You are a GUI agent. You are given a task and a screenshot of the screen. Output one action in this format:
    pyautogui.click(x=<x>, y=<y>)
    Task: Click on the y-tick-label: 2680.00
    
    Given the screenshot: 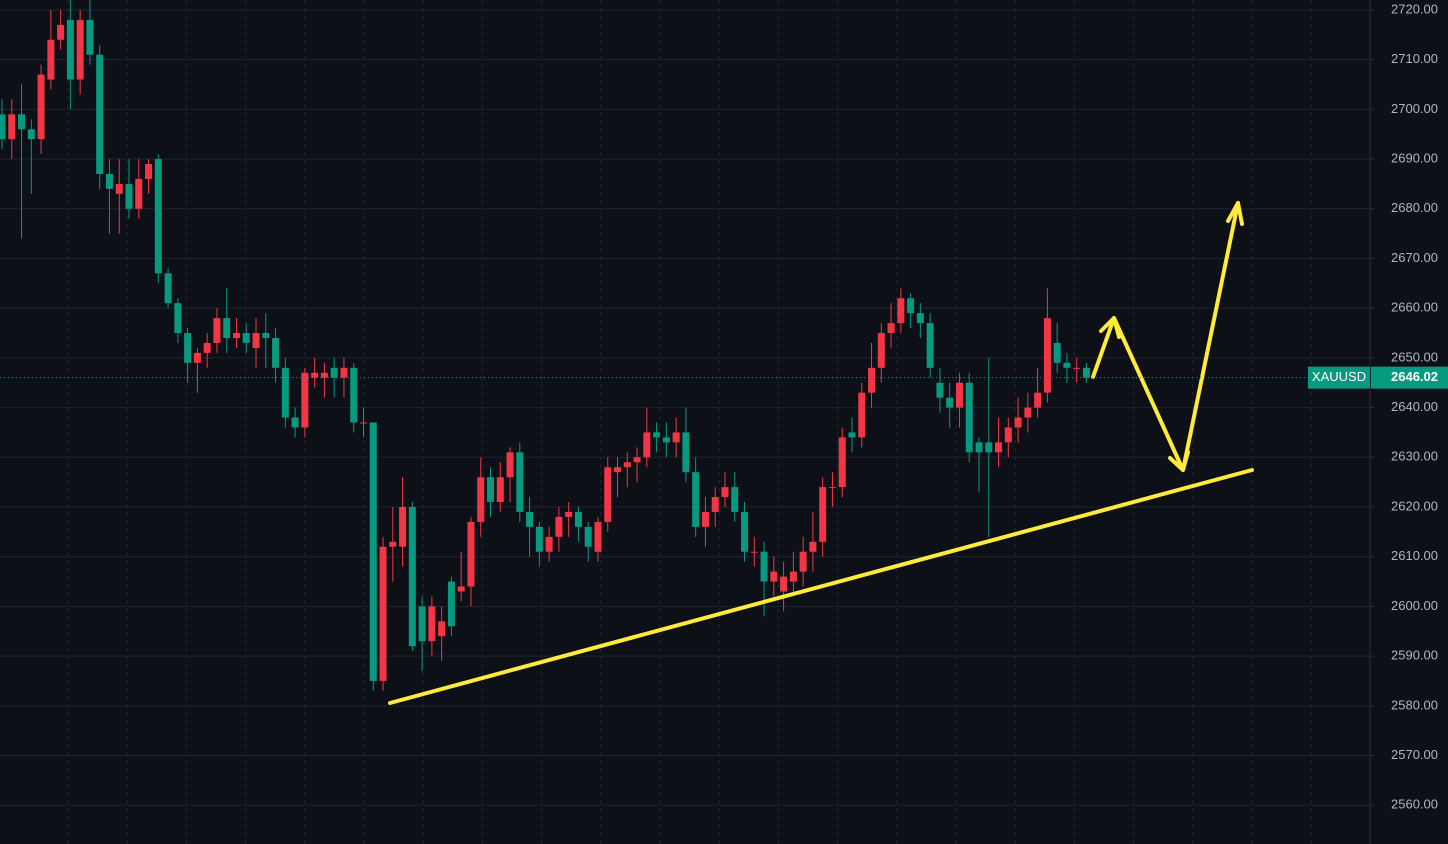 What is the action you would take?
    pyautogui.click(x=1414, y=207)
    